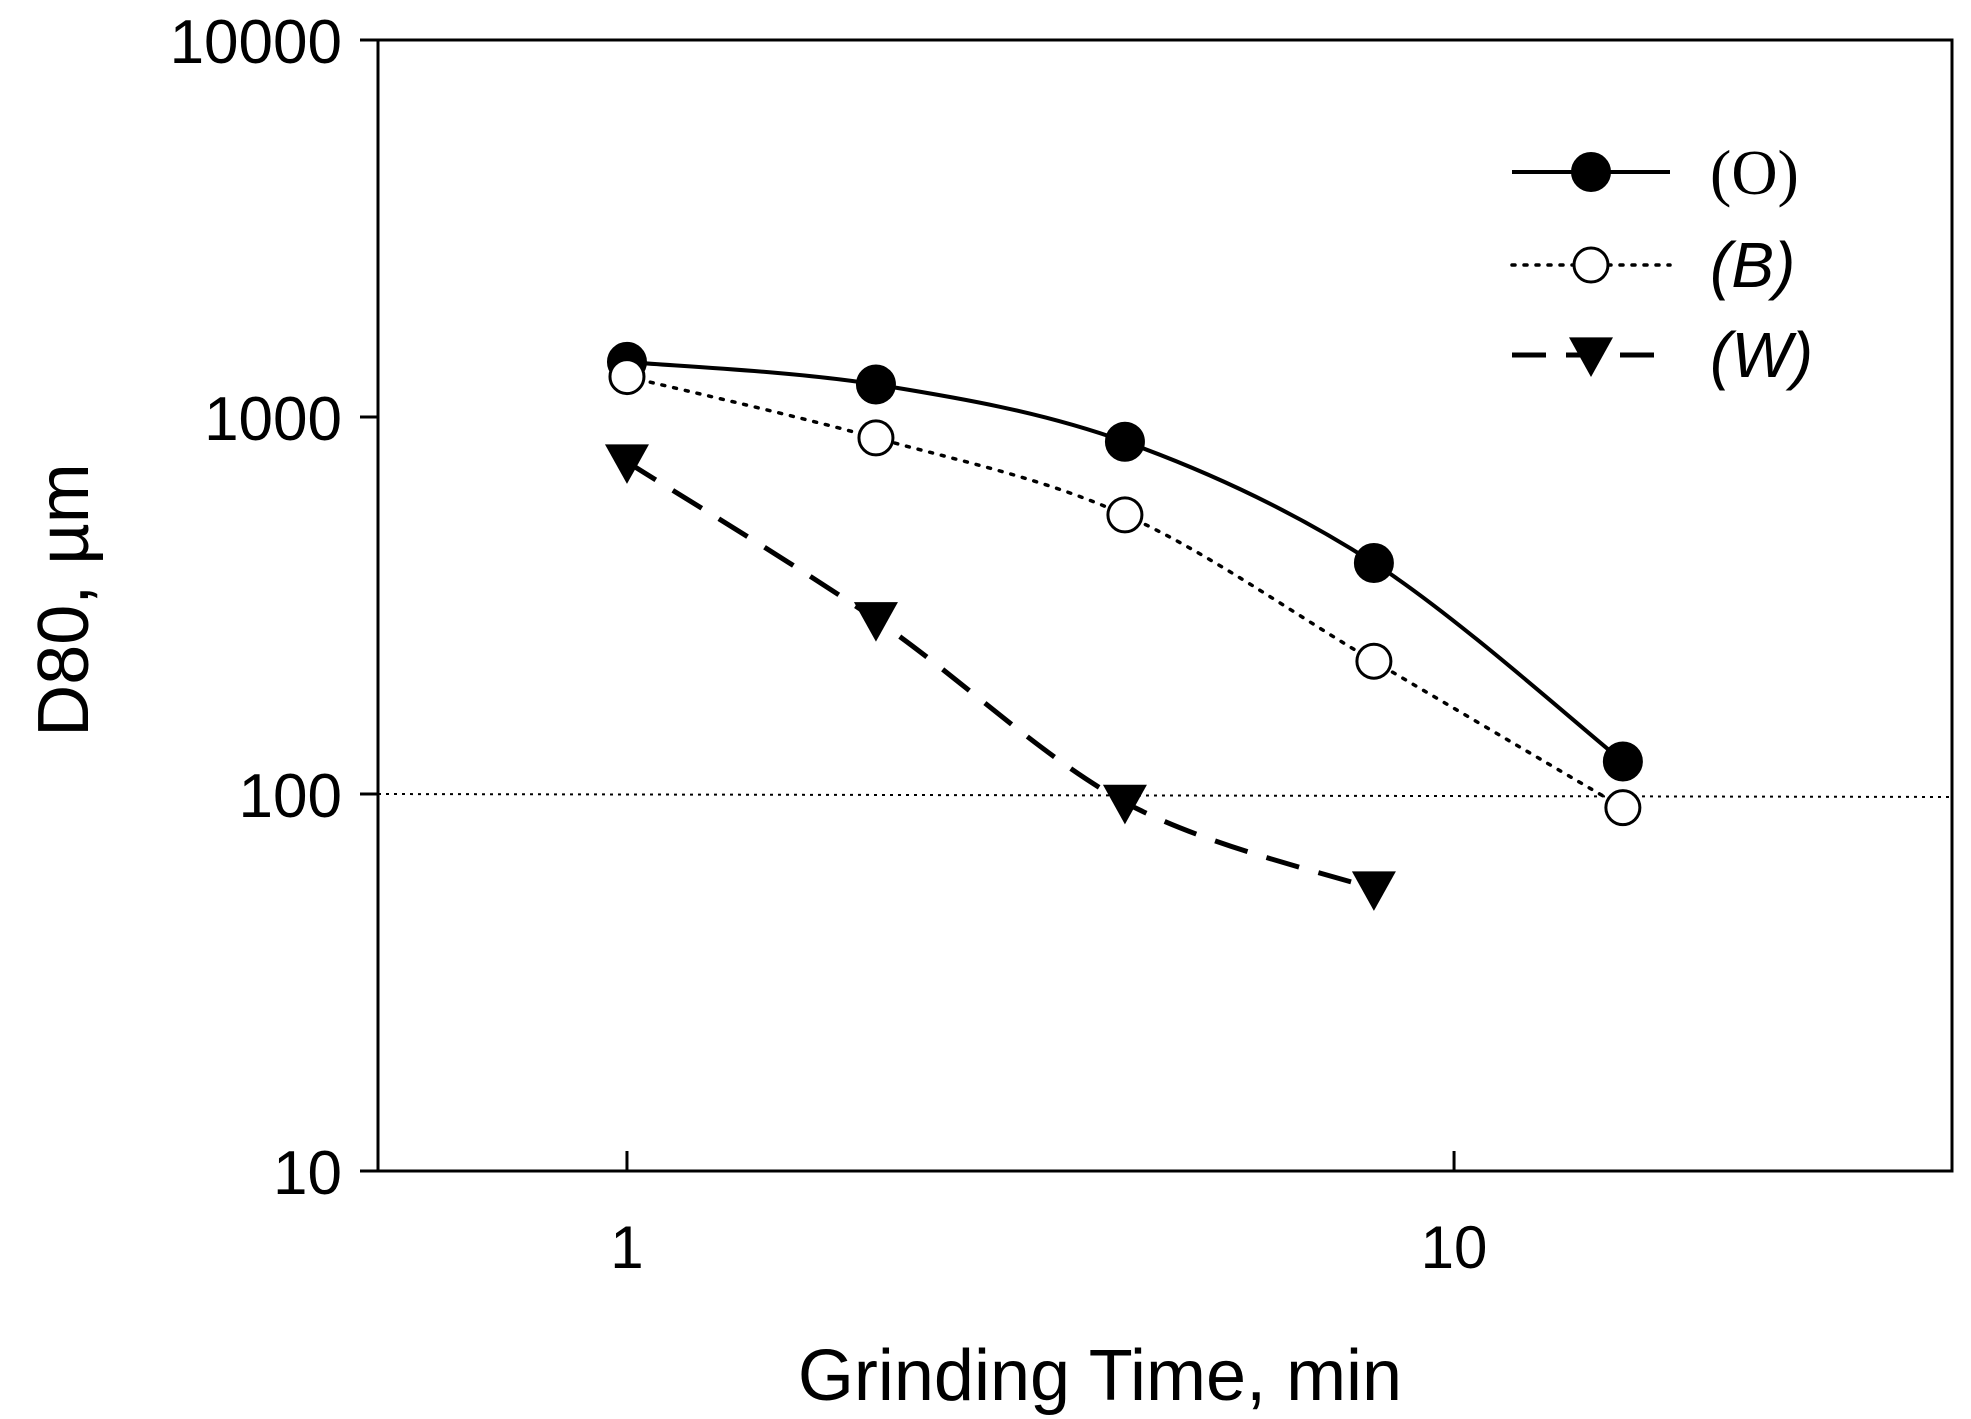  What do you see at coordinates (273, 419) in the screenshot?
I see `y-tick-label-1000: 1000` at bounding box center [273, 419].